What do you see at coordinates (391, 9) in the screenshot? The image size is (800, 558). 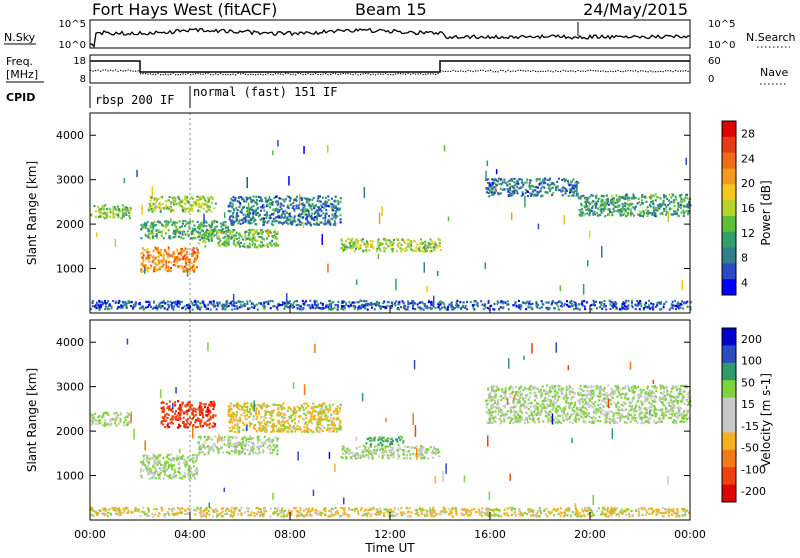 I see `beam-label: Beam 15` at bounding box center [391, 9].